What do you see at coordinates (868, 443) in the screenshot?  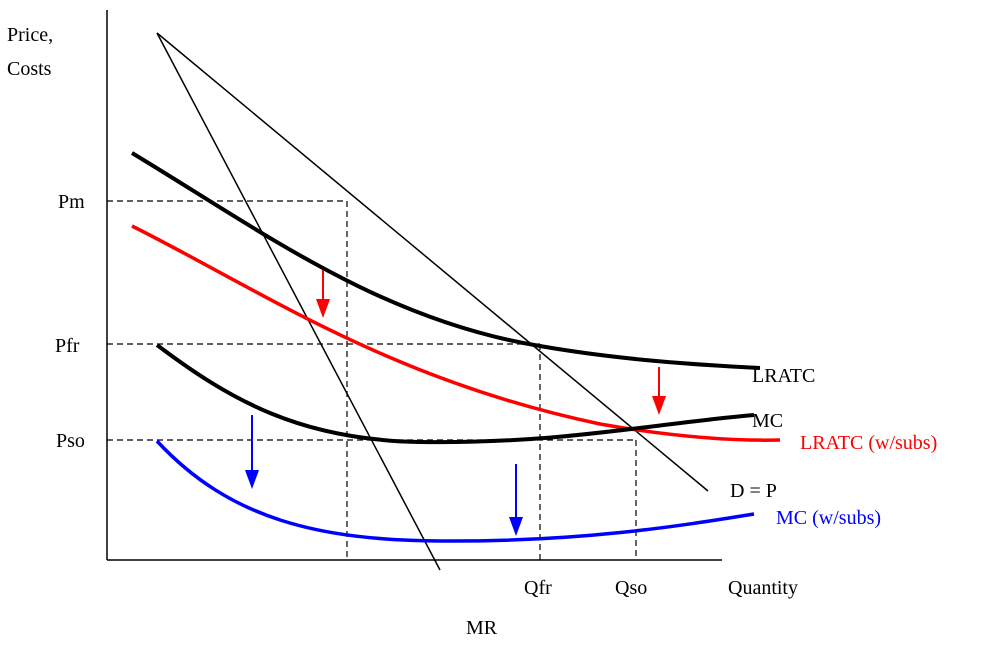 I see `lratc-subs-label: LRATC (w/subs)` at bounding box center [868, 443].